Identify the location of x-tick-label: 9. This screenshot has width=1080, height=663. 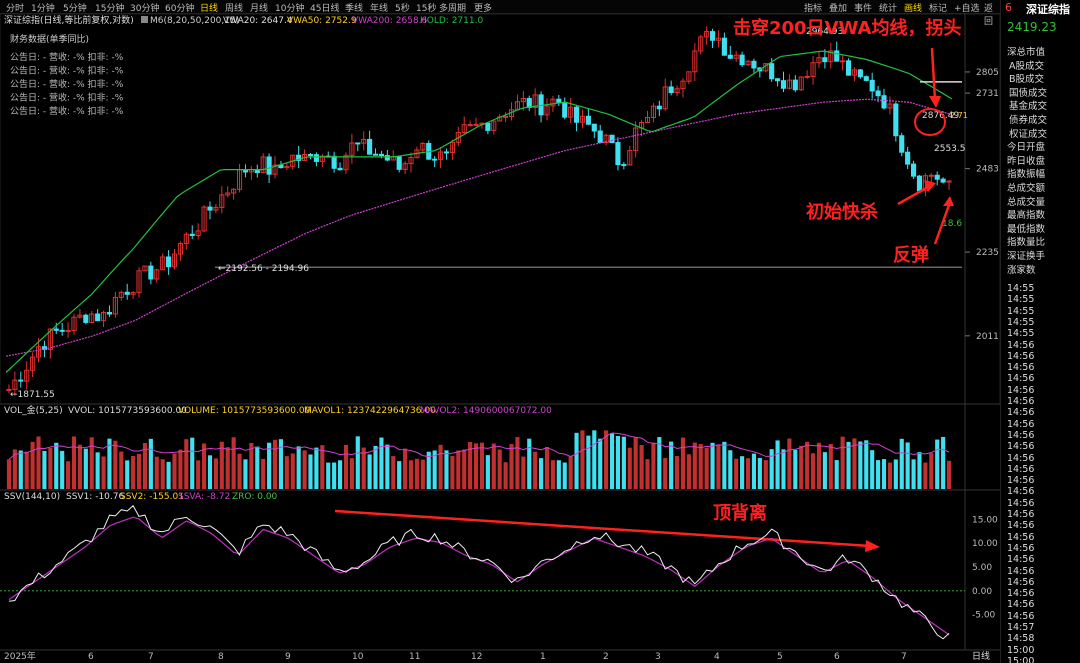
(288, 657).